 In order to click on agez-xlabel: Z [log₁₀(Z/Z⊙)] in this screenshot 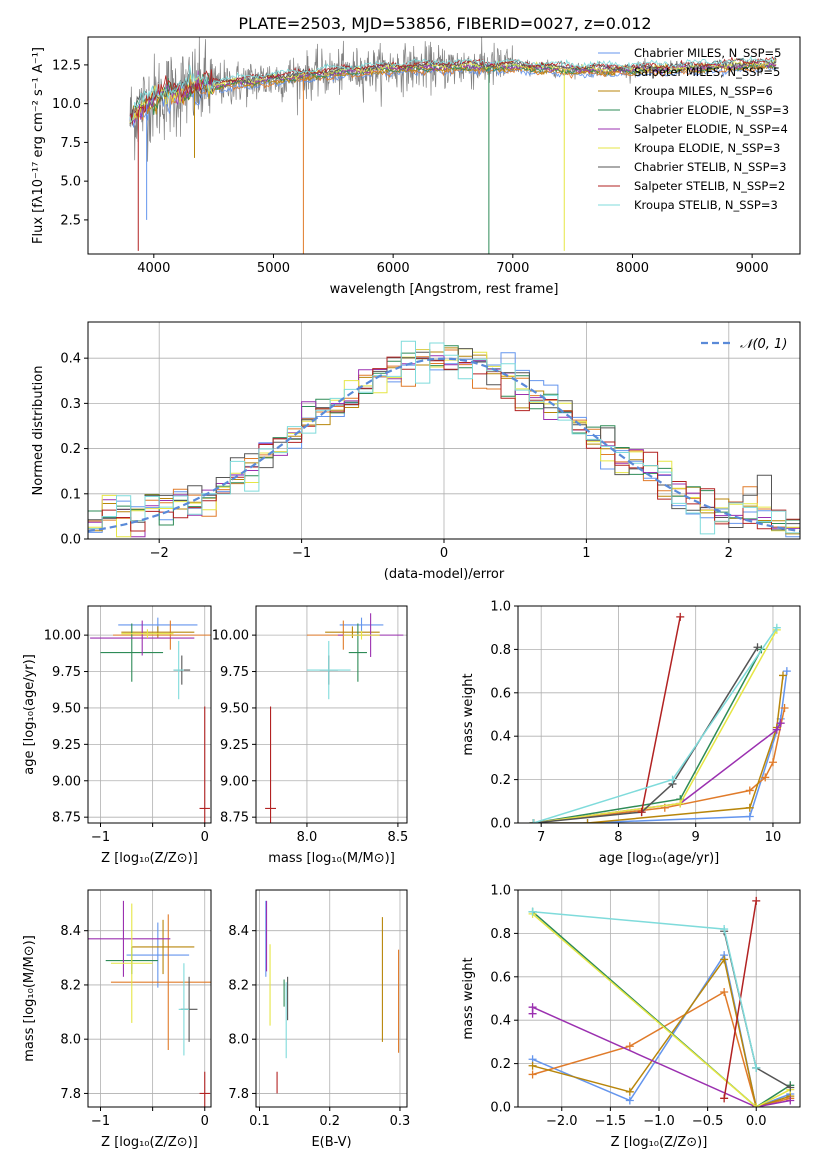, I will do `click(149, 858)`.